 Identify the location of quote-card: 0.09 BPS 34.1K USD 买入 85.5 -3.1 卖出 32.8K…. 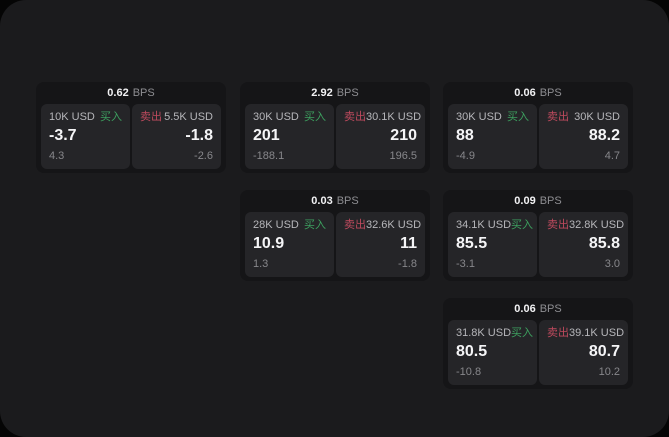
(538, 235).